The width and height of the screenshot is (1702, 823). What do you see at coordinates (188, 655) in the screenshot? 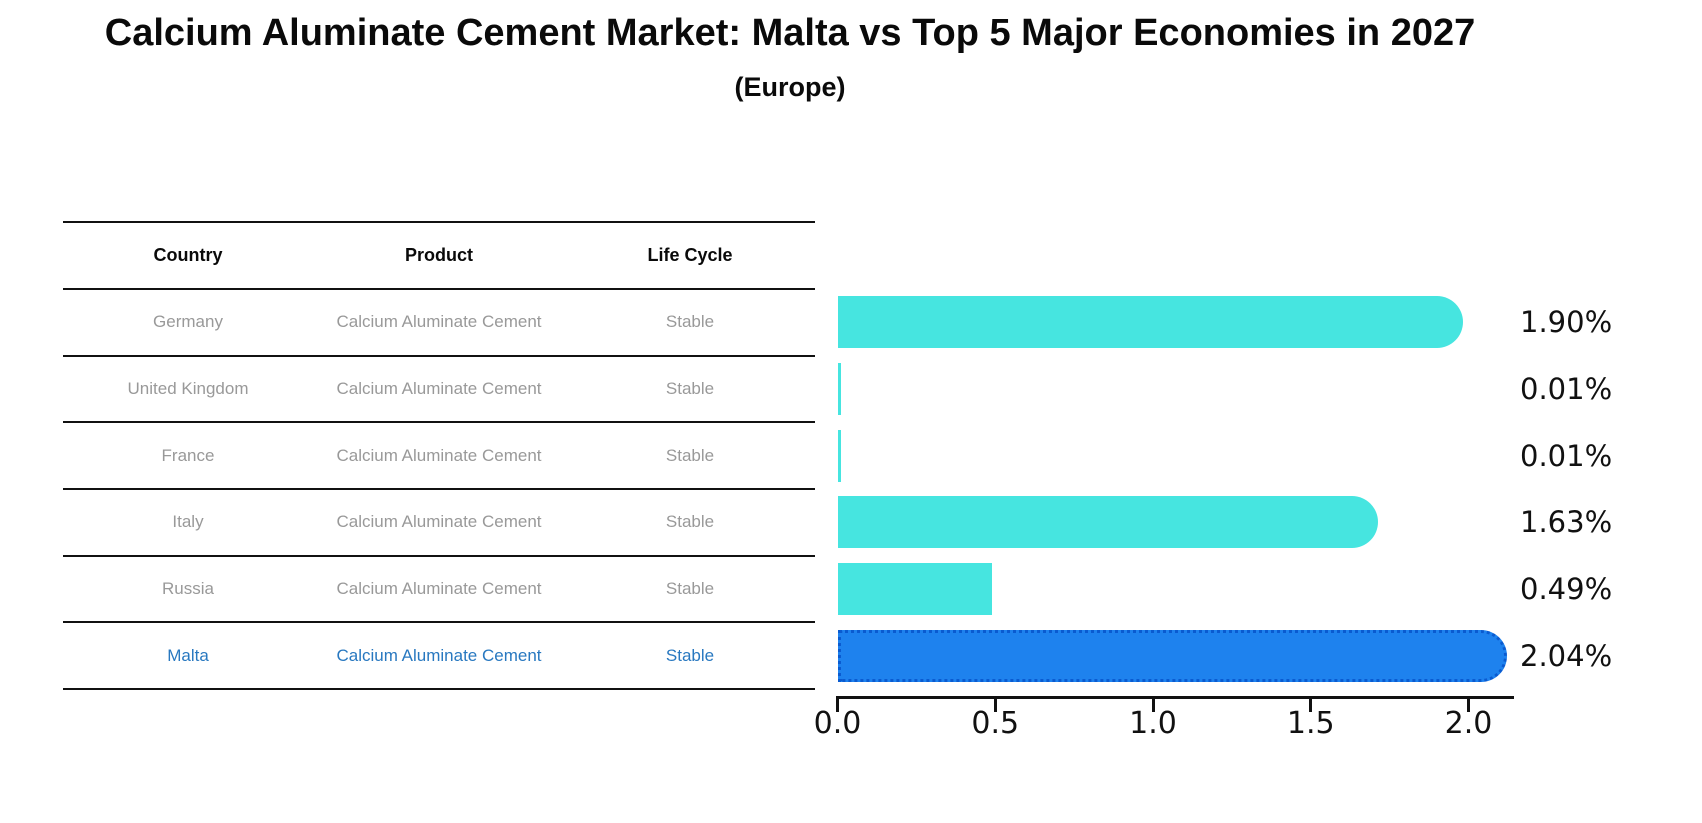
I see `cell-country: Malta` at bounding box center [188, 655].